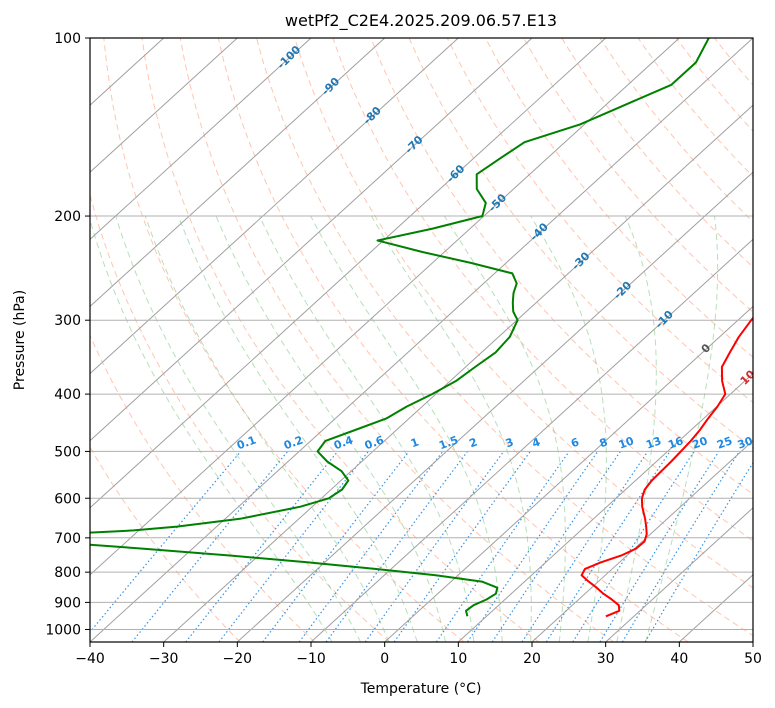  What do you see at coordinates (311, 659) in the screenshot?
I see `x-tick-label: −10` at bounding box center [311, 659].